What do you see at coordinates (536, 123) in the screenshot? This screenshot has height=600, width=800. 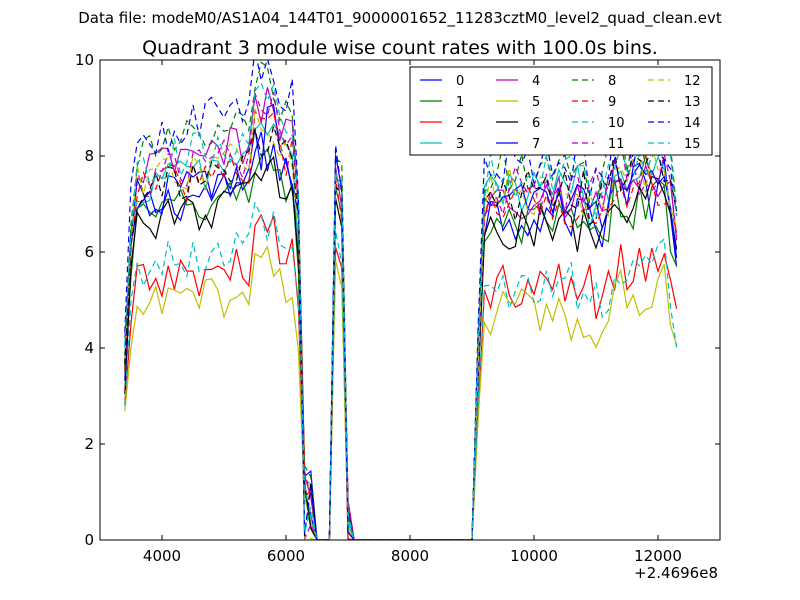 I see `legend-label-6: 6` at bounding box center [536, 123].